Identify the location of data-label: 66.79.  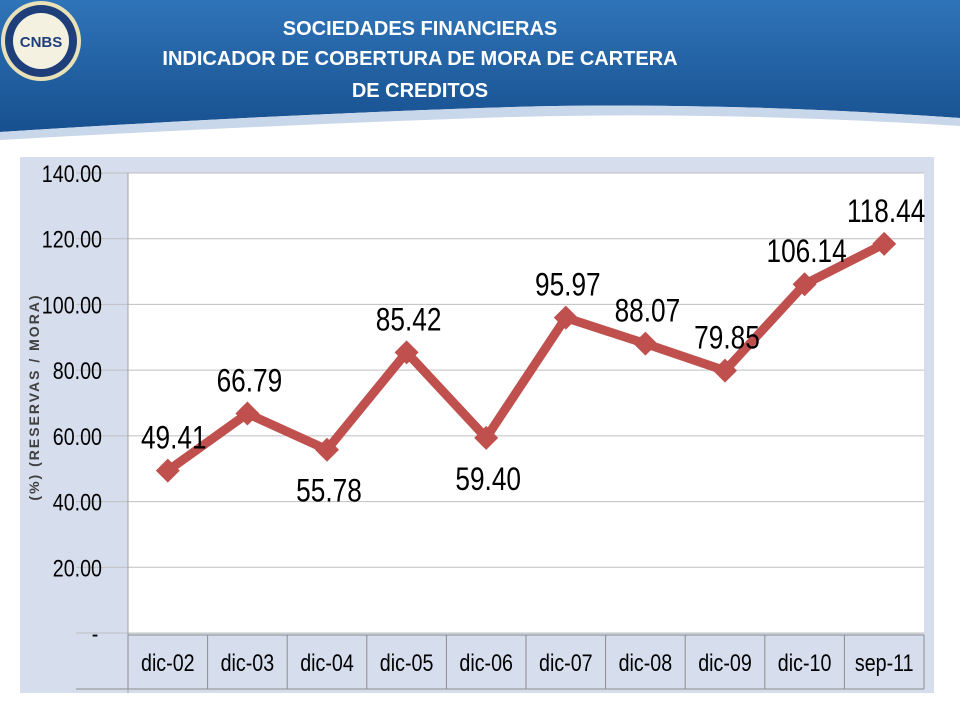
(250, 381).